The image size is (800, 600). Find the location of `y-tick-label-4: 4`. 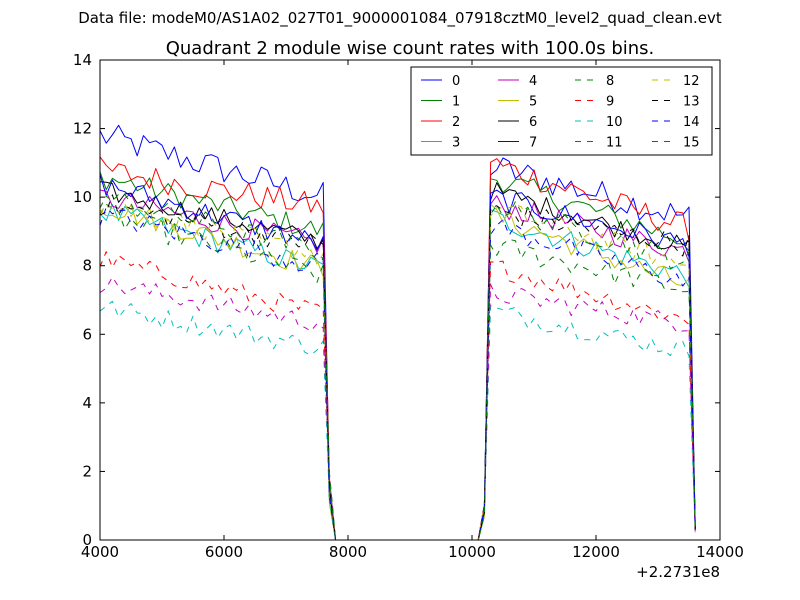

y-tick-label-4: 4 is located at coordinates (87, 403).